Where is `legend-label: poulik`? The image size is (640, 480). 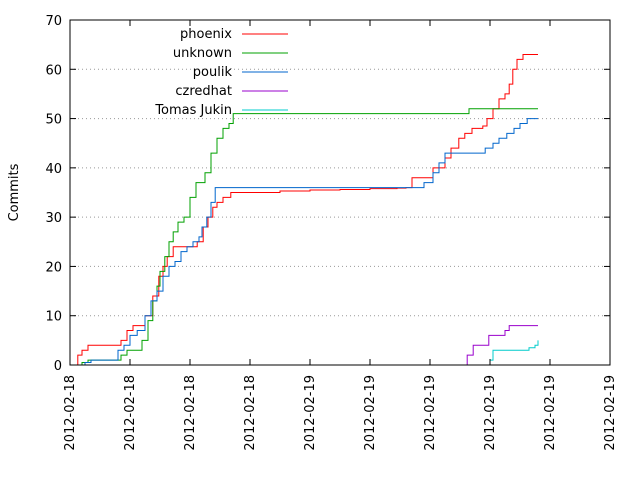 legend-label: poulik is located at coordinates (213, 72).